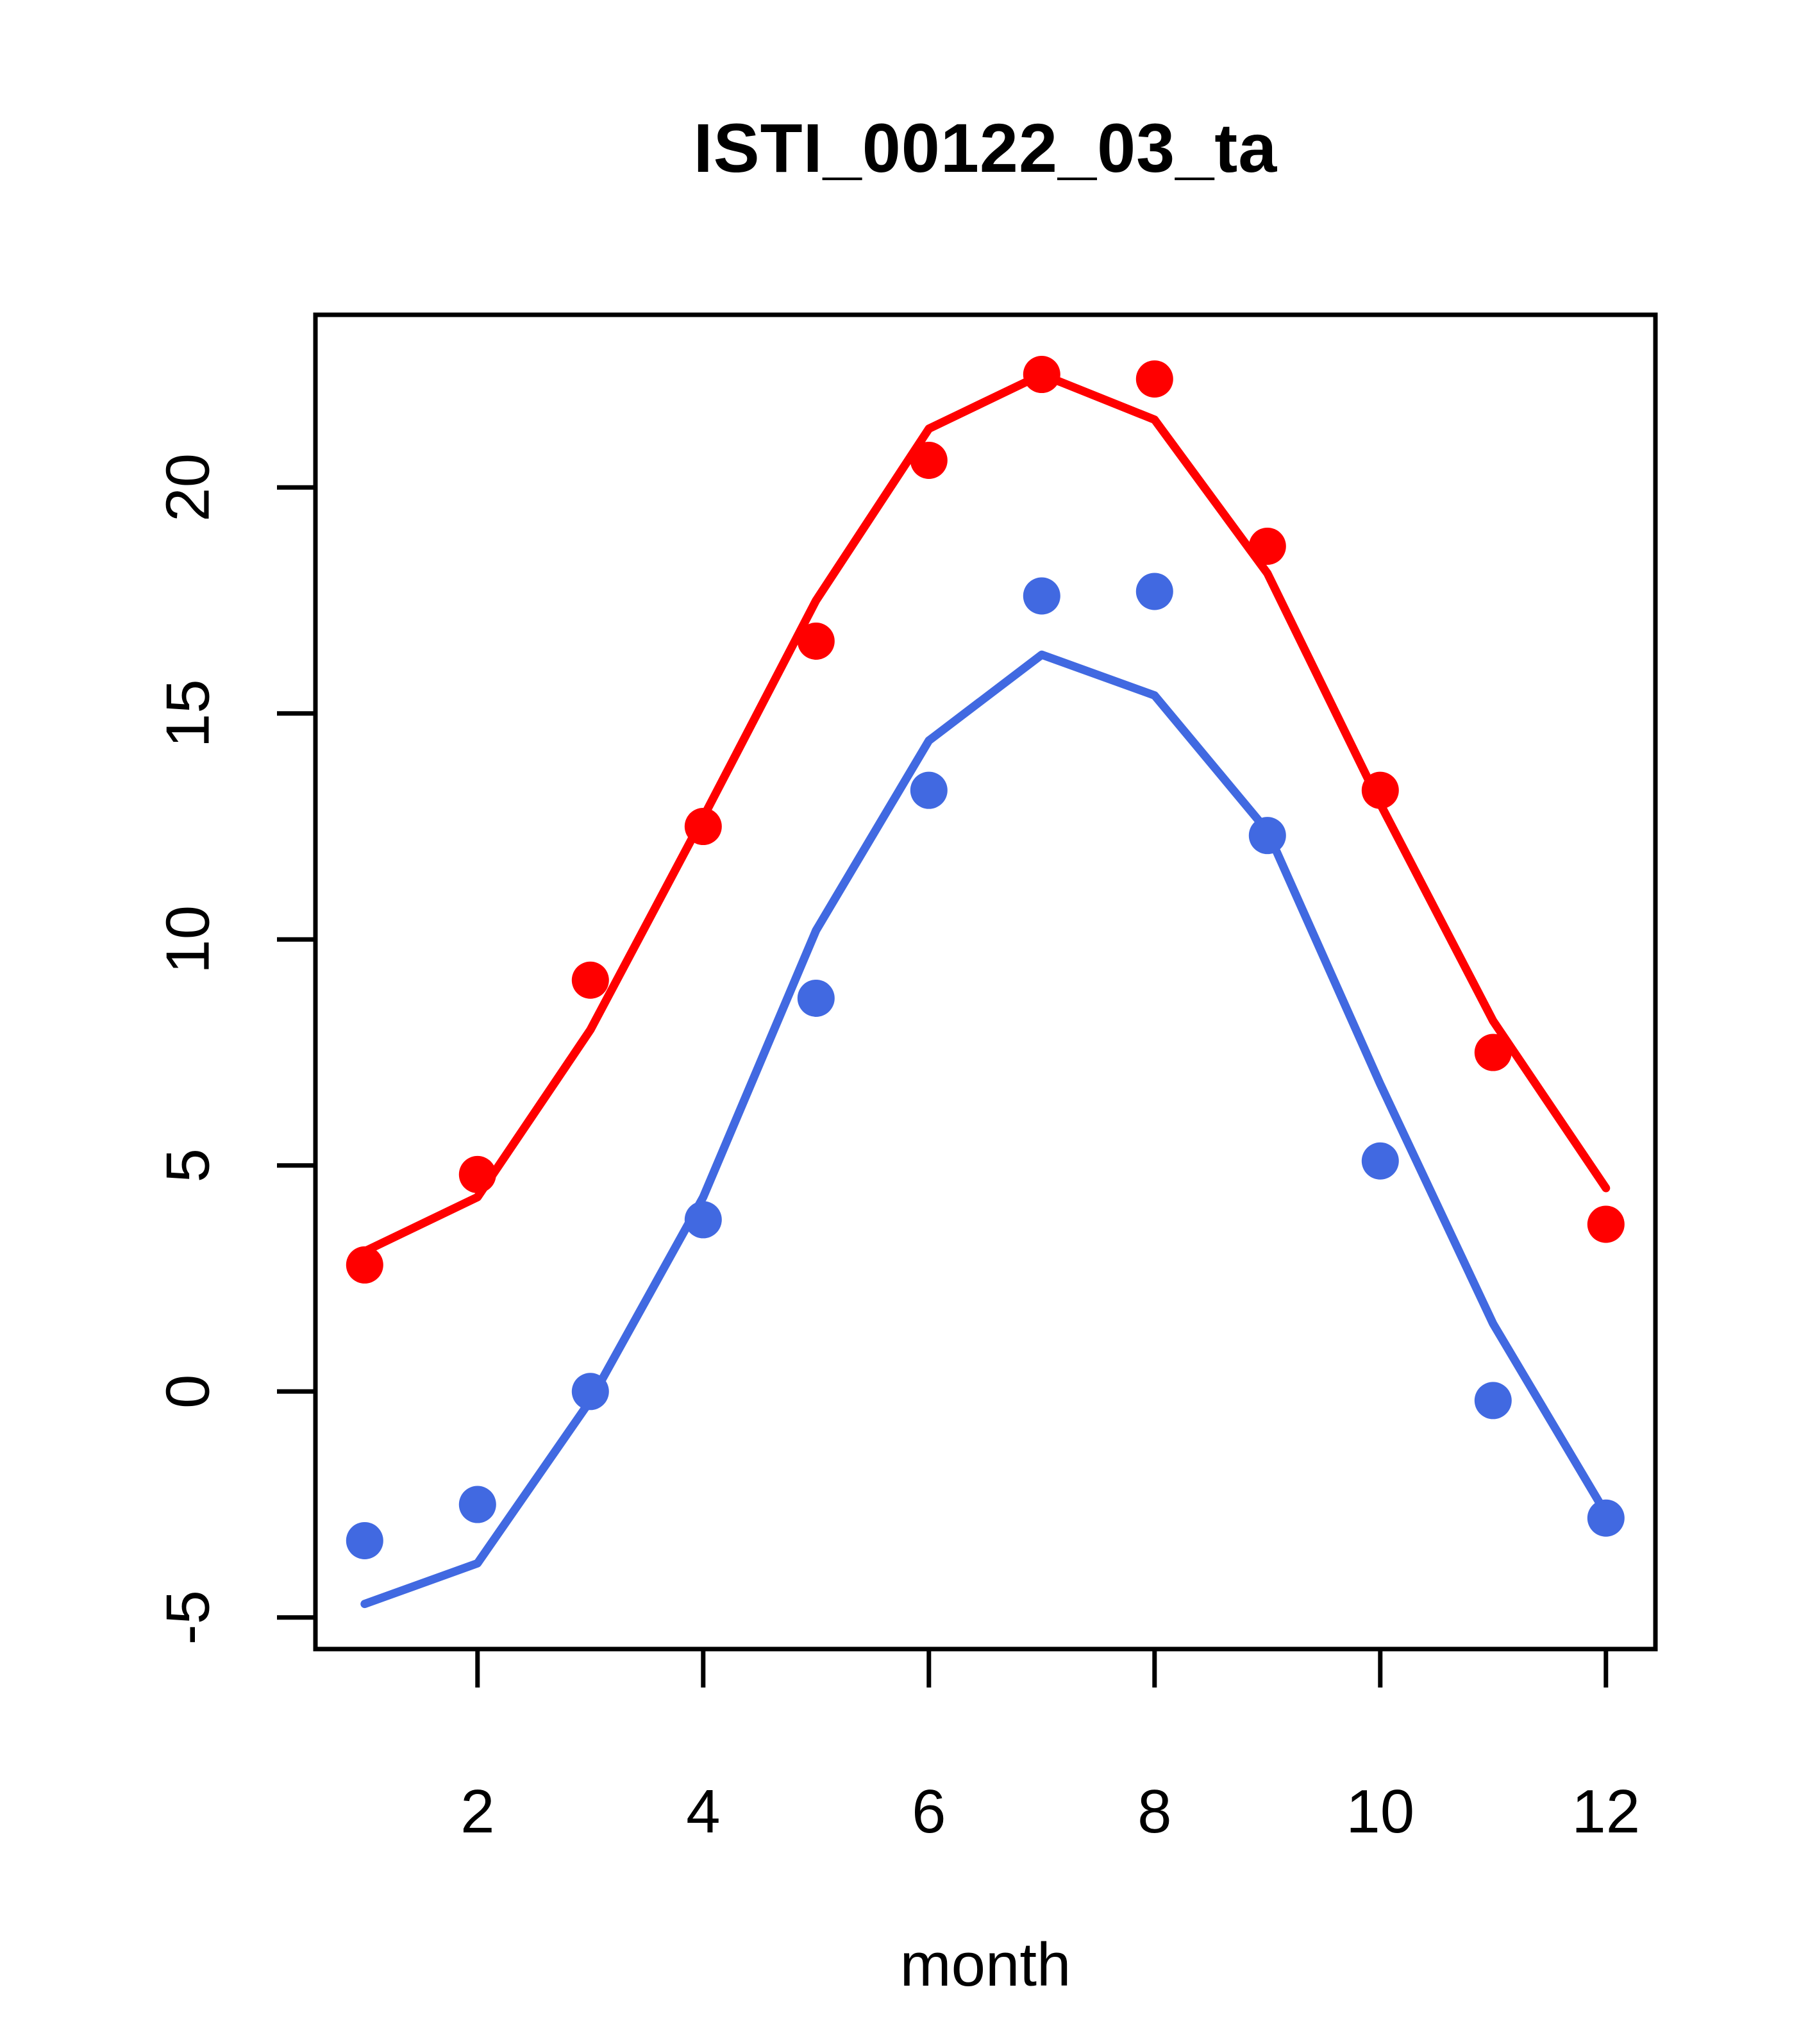  What do you see at coordinates (1154, 1811) in the screenshot?
I see `x-axis-tick-label: 8` at bounding box center [1154, 1811].